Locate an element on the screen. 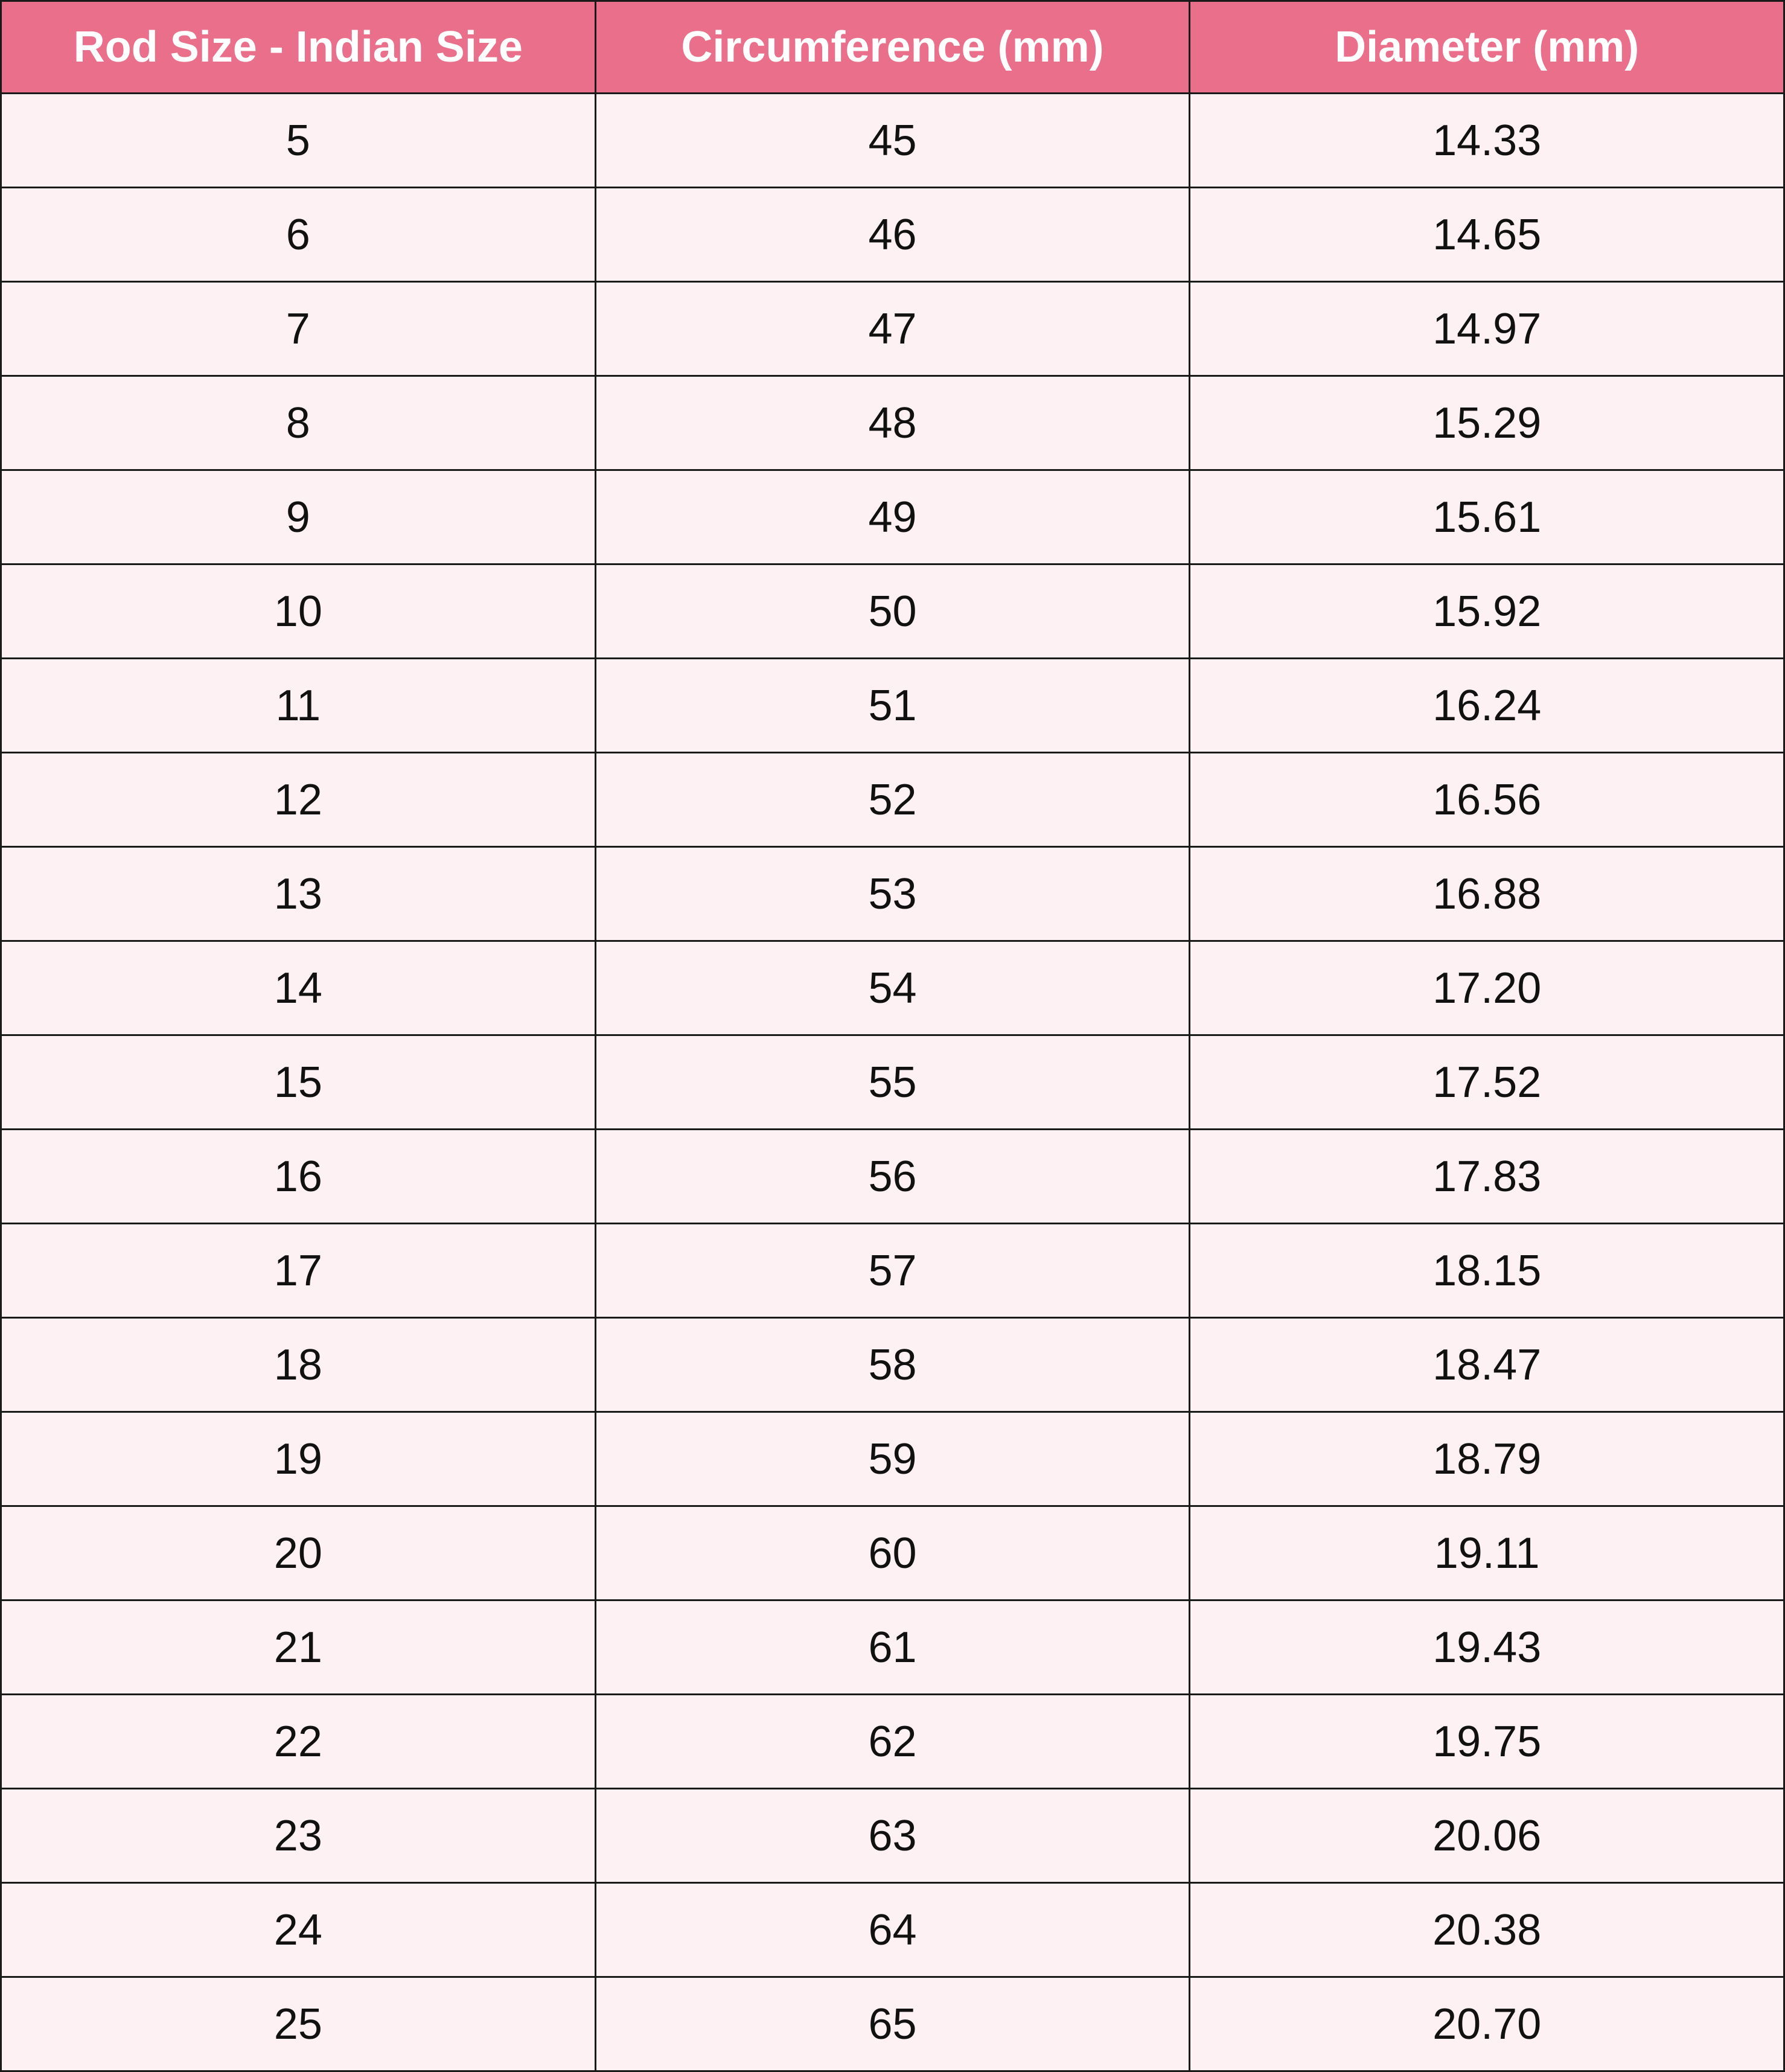 This screenshot has width=1785, height=2072. table-row: 23 63 20.06 is located at coordinates (892, 1836).